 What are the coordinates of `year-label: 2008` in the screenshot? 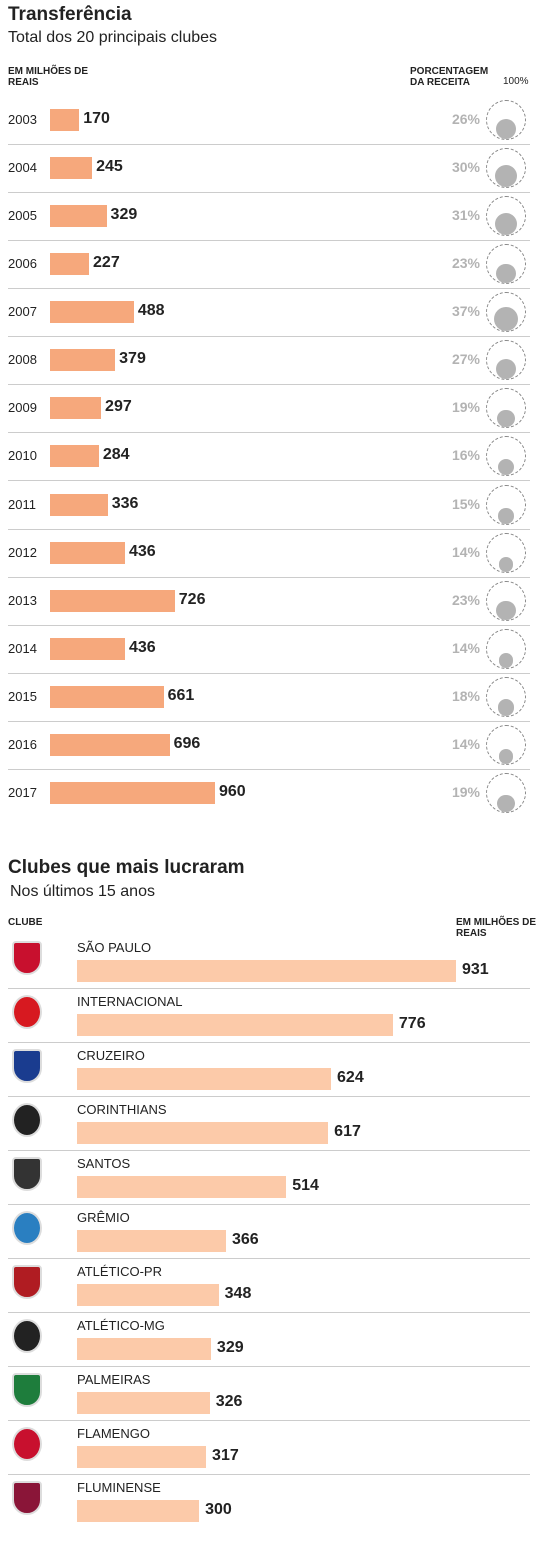 It's located at (22, 360).